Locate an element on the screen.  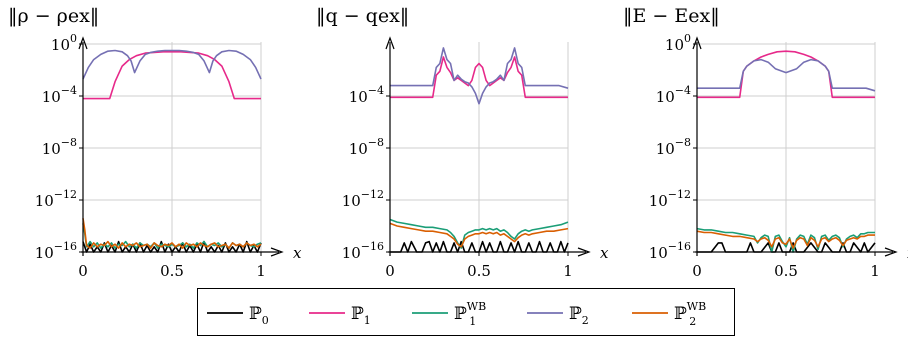
legend: ℙ0 ℙ1 ℙWB 1 ℙ2 ℙWB 2 is located at coordinates (466, 312).